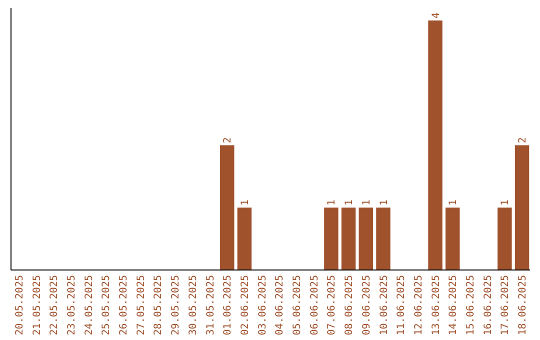  What do you see at coordinates (366, 305) in the screenshot?
I see `x-tick-label: 09.06.2025` at bounding box center [366, 305].